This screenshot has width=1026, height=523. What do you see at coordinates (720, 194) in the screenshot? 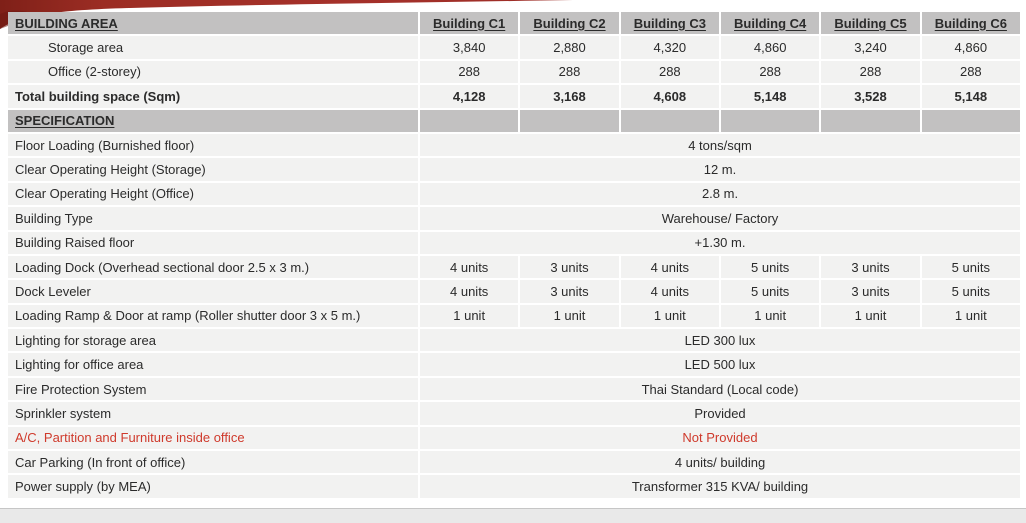
I see `span-value-cell: 2.8 m.` at bounding box center [720, 194].